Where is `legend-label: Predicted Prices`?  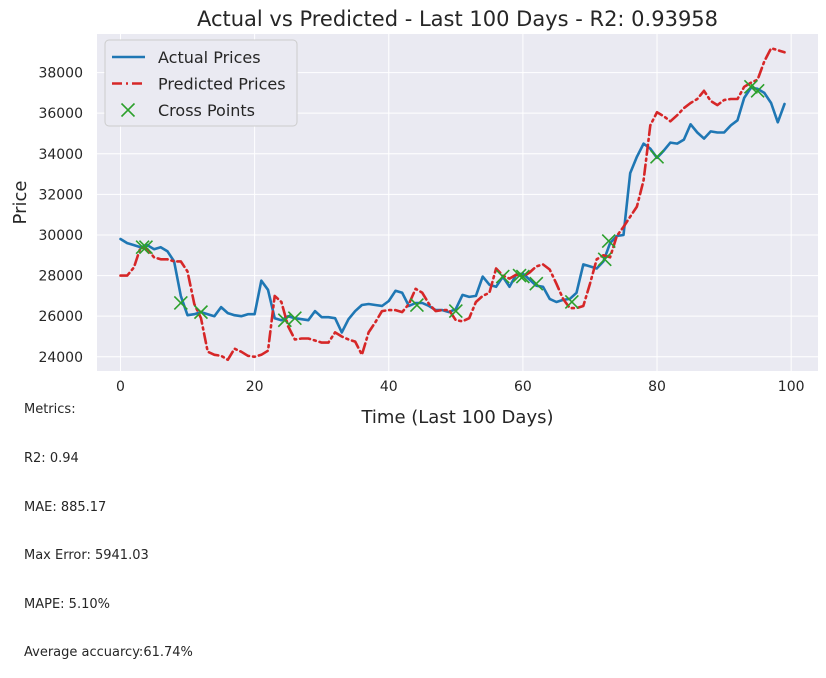
legend-label: Predicted Prices is located at coordinates (222, 84).